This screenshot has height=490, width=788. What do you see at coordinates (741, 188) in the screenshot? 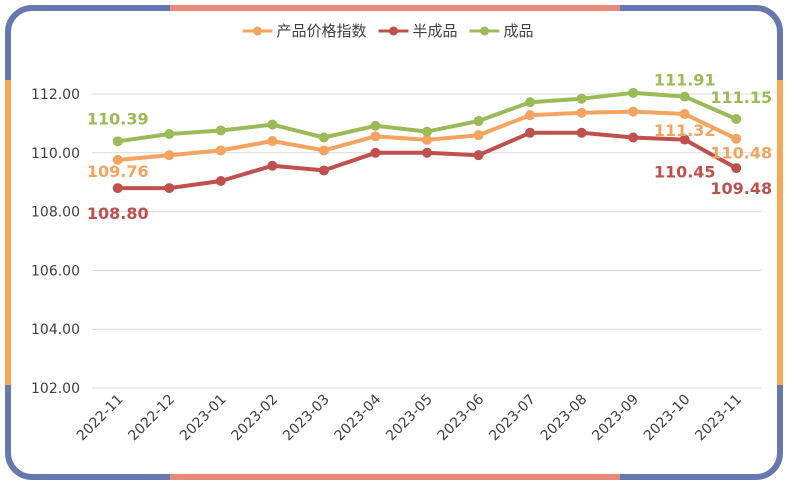
I see `data-label: 109.48` at bounding box center [741, 188].